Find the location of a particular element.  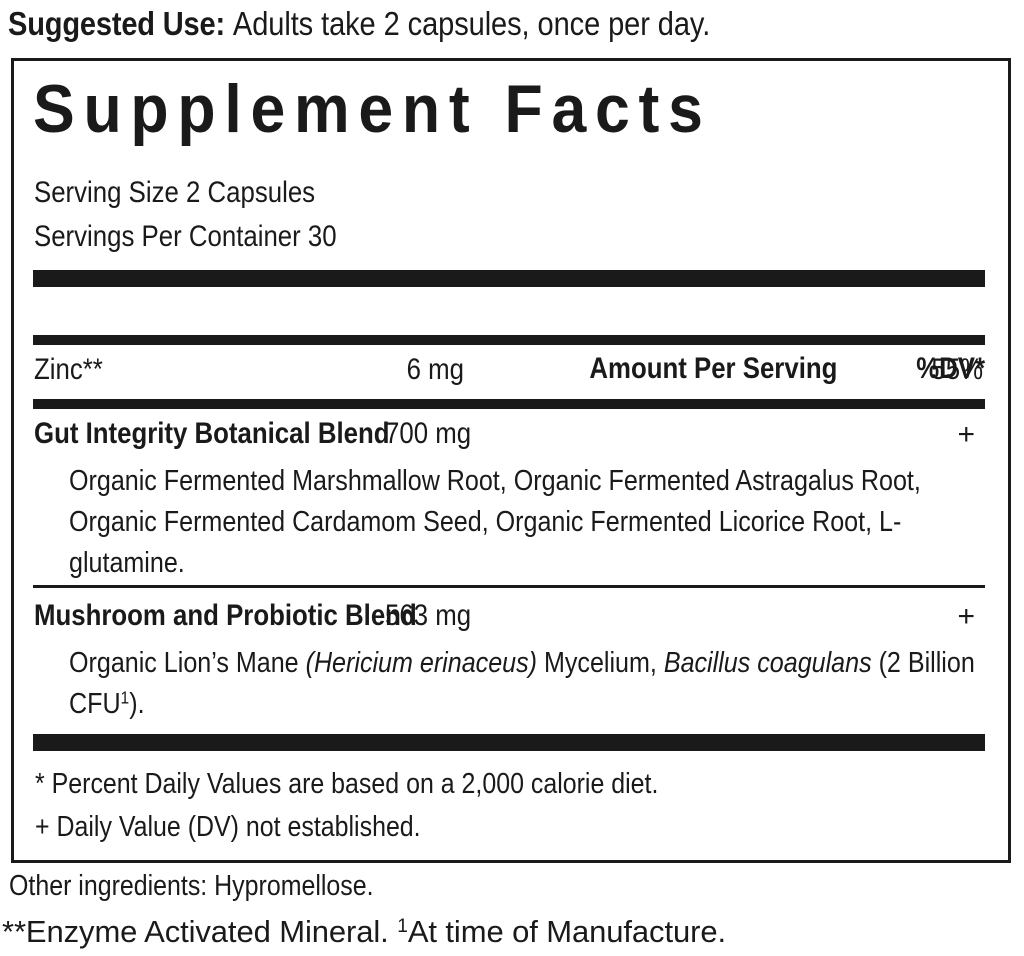

footnote-dv-not-established: + Daily Value (DV) not established. is located at coordinates (228, 827).